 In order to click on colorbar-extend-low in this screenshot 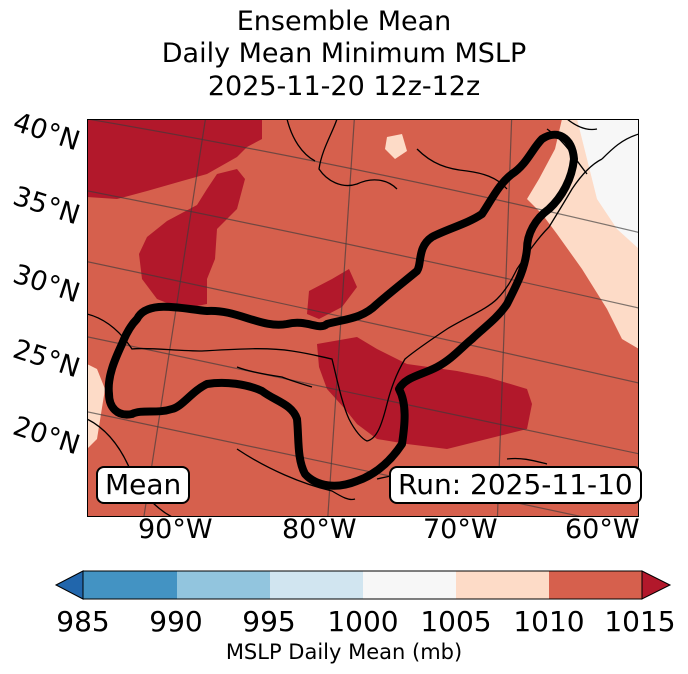, I will do `click(69, 585)`.